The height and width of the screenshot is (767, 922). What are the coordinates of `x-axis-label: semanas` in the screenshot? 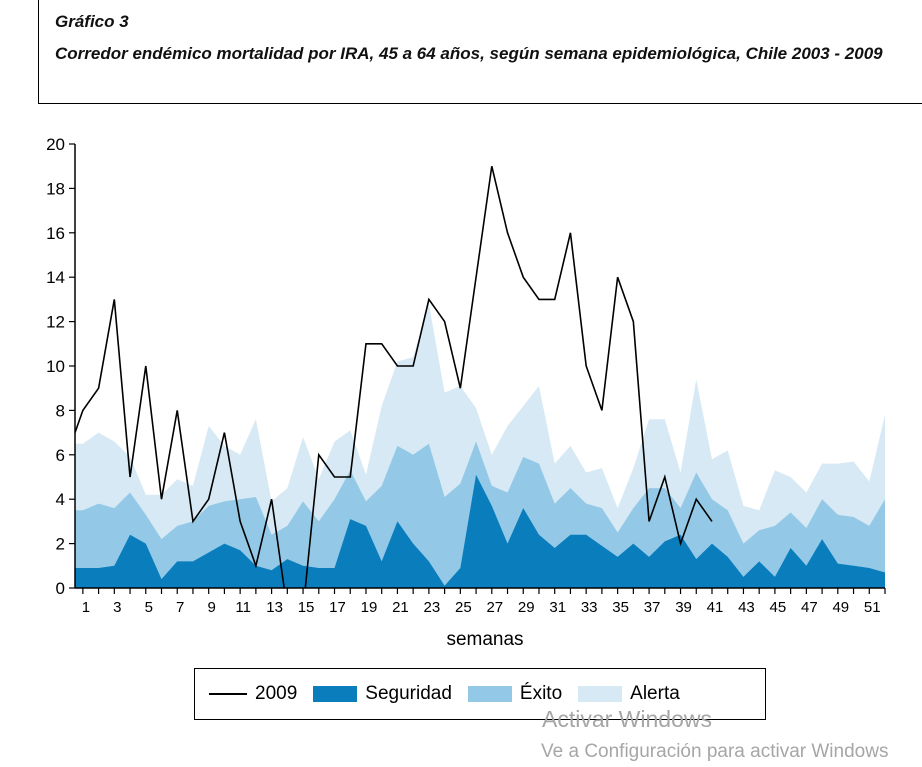 It's located at (484, 639).